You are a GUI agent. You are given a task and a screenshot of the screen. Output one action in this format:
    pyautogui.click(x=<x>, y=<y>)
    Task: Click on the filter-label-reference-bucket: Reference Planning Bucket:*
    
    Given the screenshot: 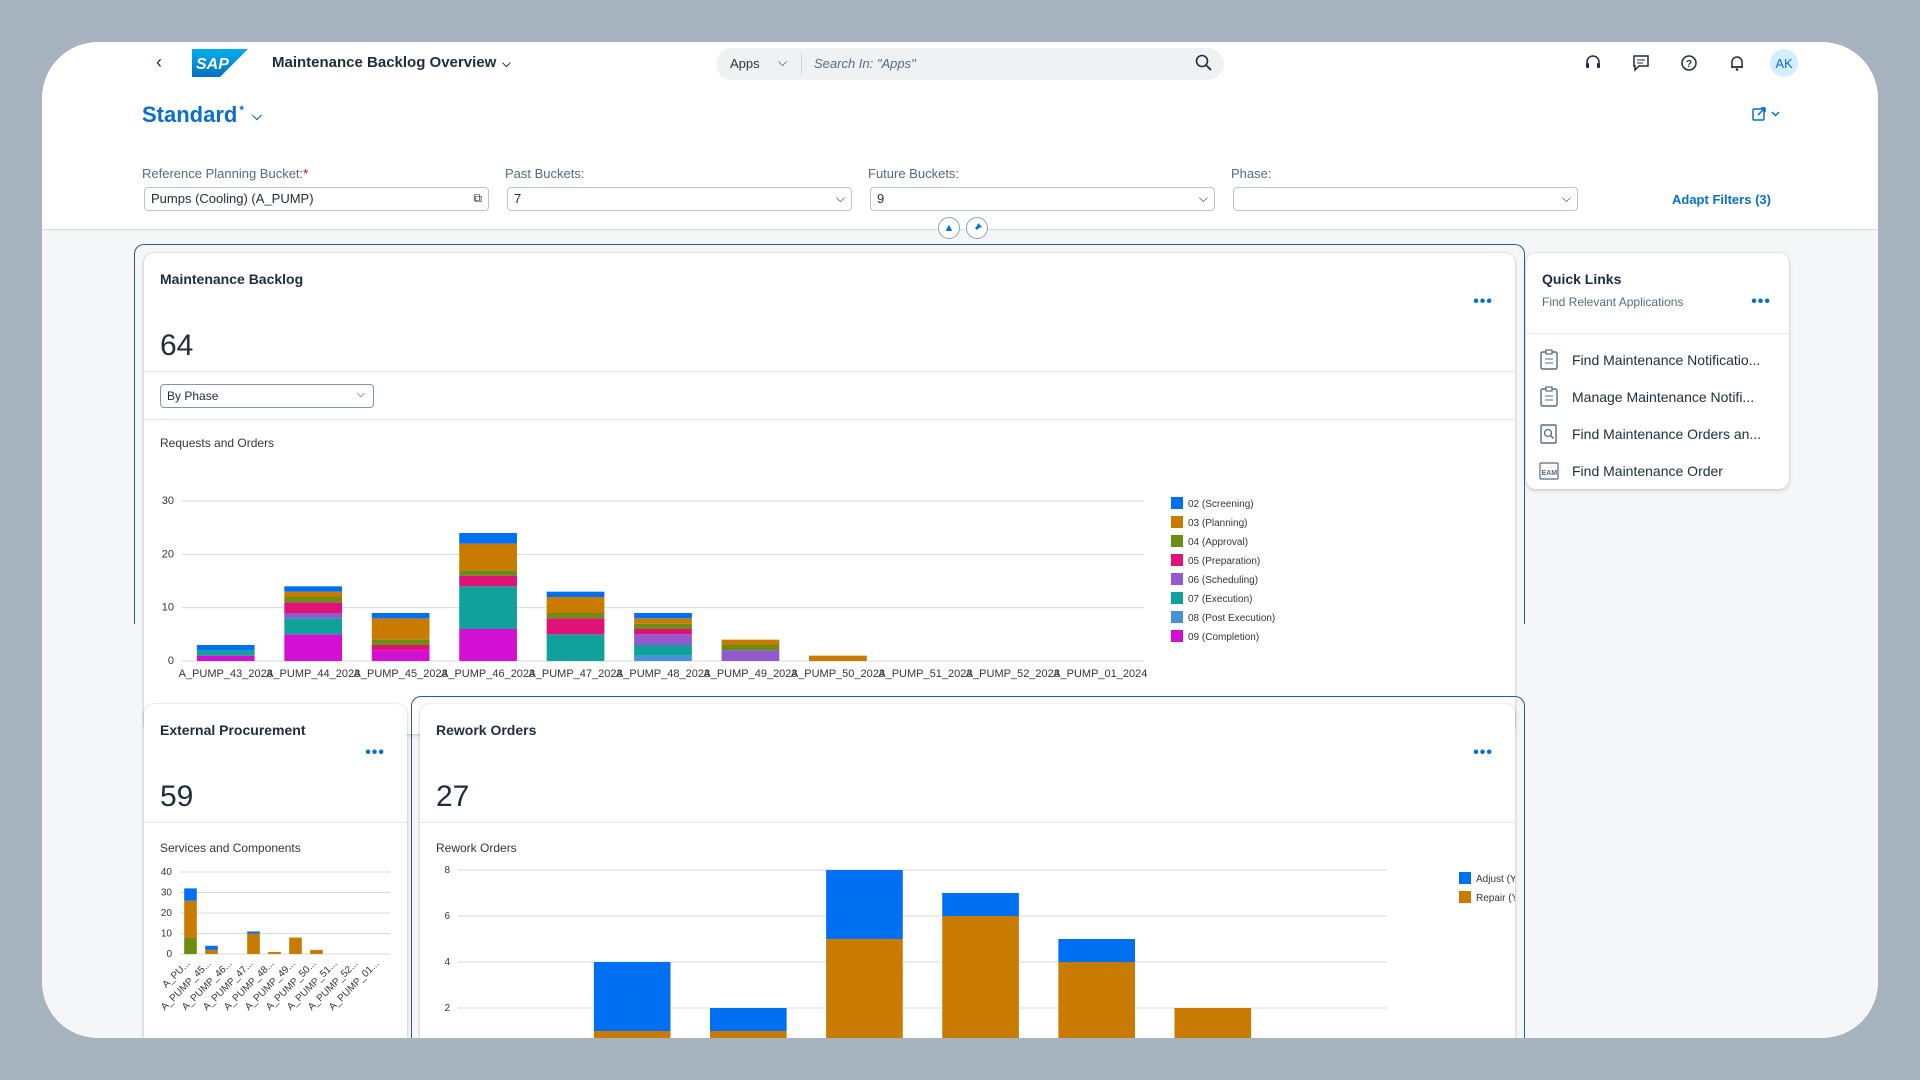 What is the action you would take?
    pyautogui.click(x=225, y=173)
    